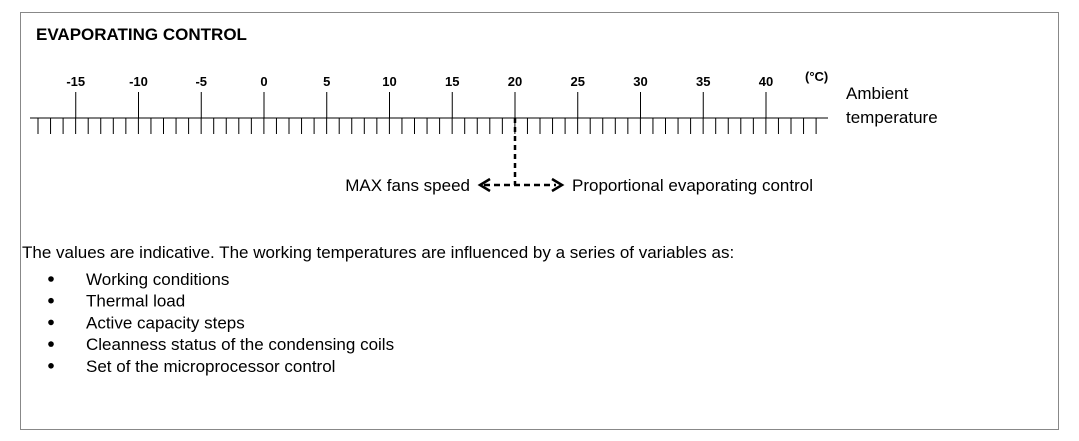  What do you see at coordinates (138, 81) in the screenshot?
I see `tick-label: -10` at bounding box center [138, 81].